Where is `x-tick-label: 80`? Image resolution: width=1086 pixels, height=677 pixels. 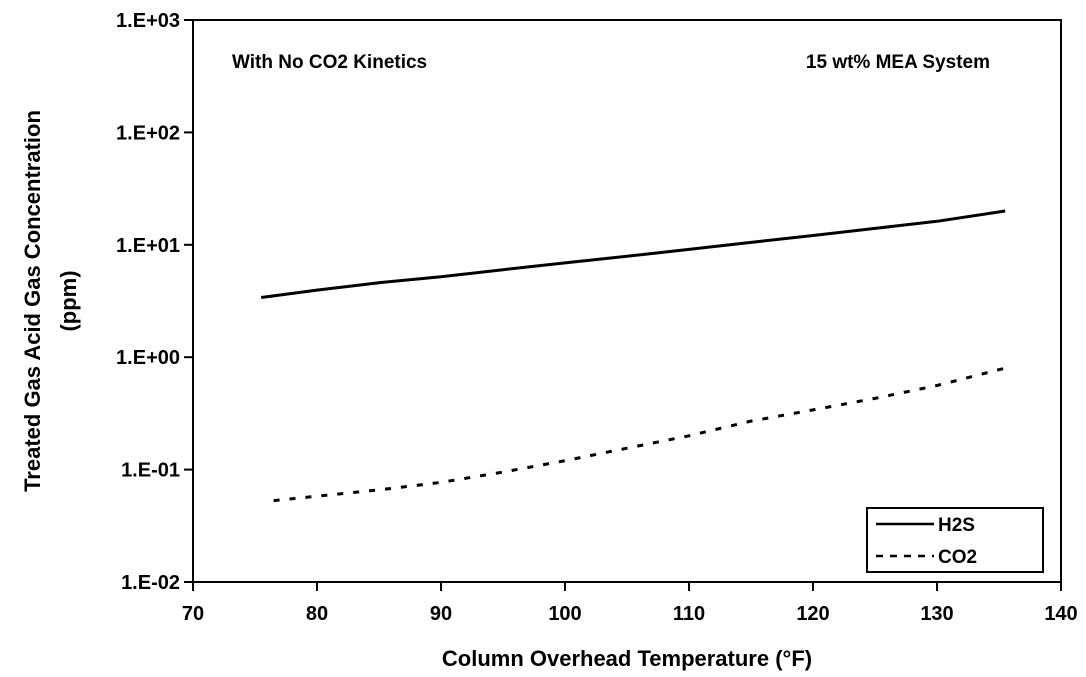 x-tick-label: 80 is located at coordinates (317, 614).